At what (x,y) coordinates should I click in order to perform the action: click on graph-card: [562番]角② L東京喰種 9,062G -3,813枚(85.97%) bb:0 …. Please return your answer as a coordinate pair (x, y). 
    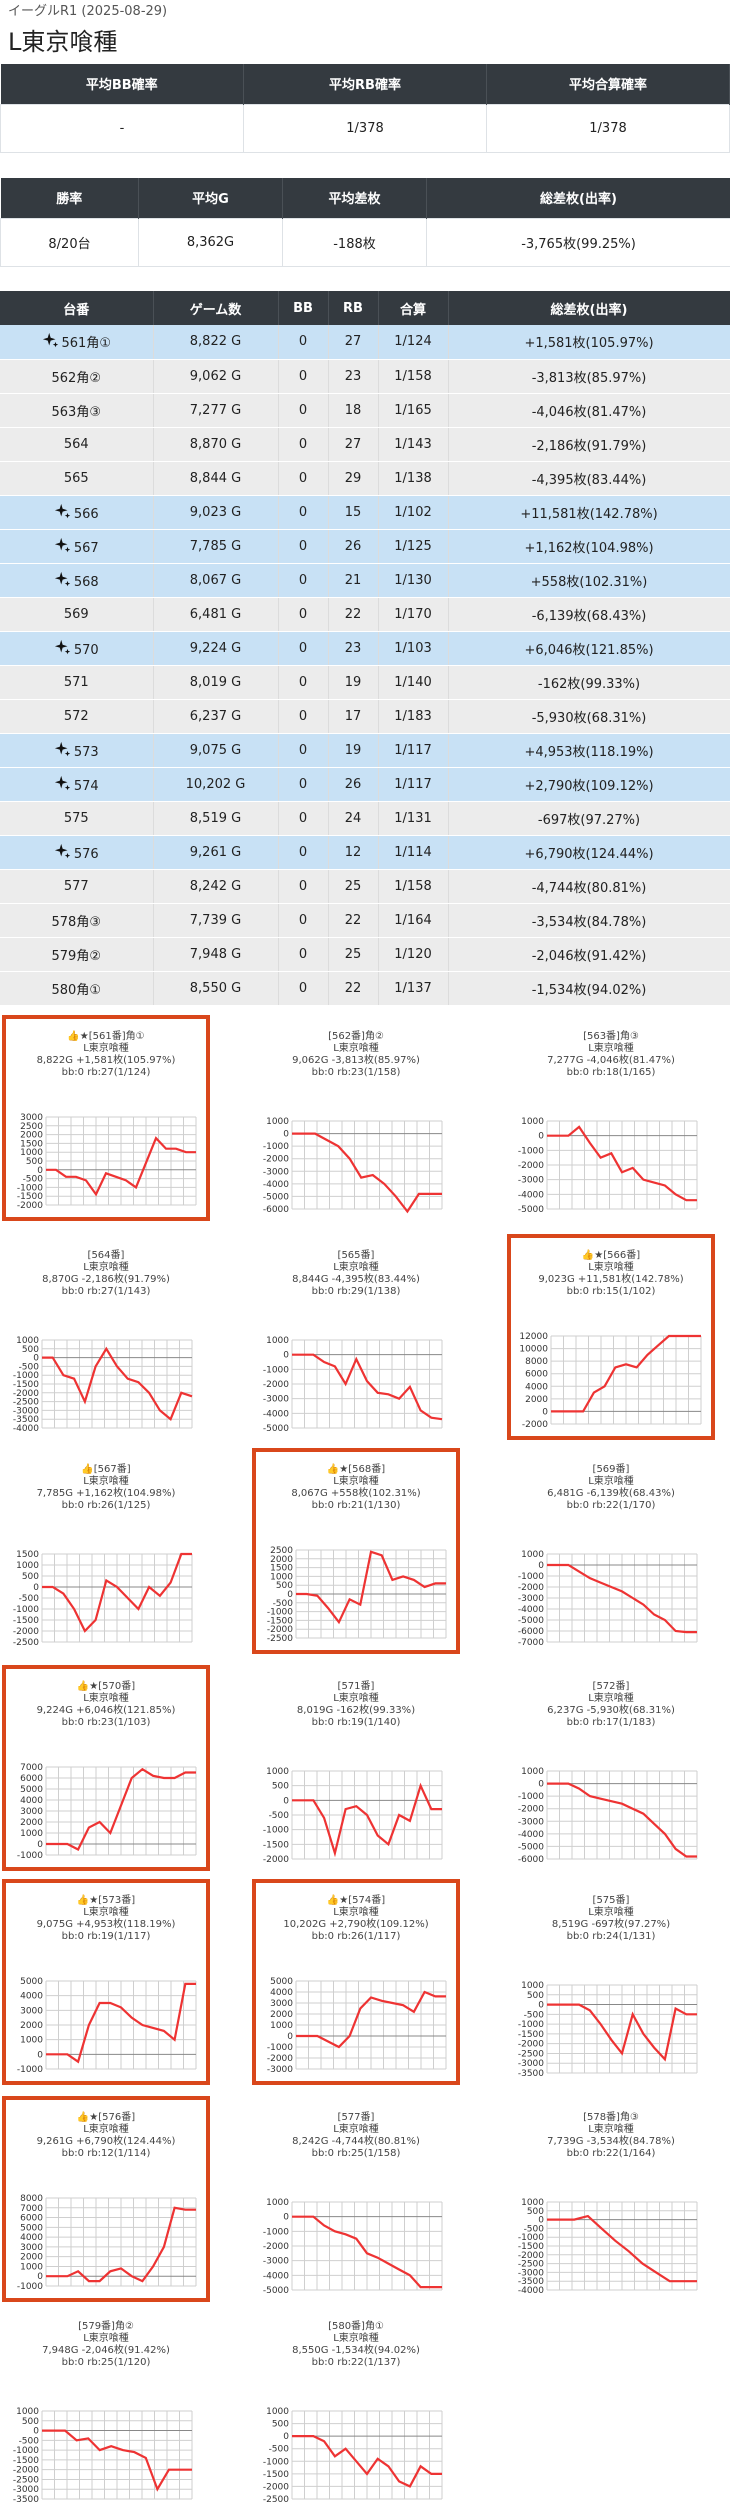
    Looking at the image, I should click on (356, 1118).